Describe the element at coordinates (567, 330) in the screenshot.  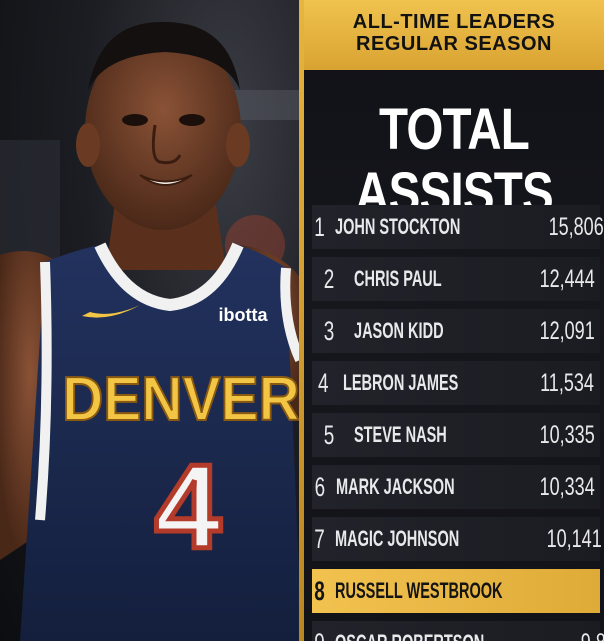
I see `leader-value: 12,091` at that location.